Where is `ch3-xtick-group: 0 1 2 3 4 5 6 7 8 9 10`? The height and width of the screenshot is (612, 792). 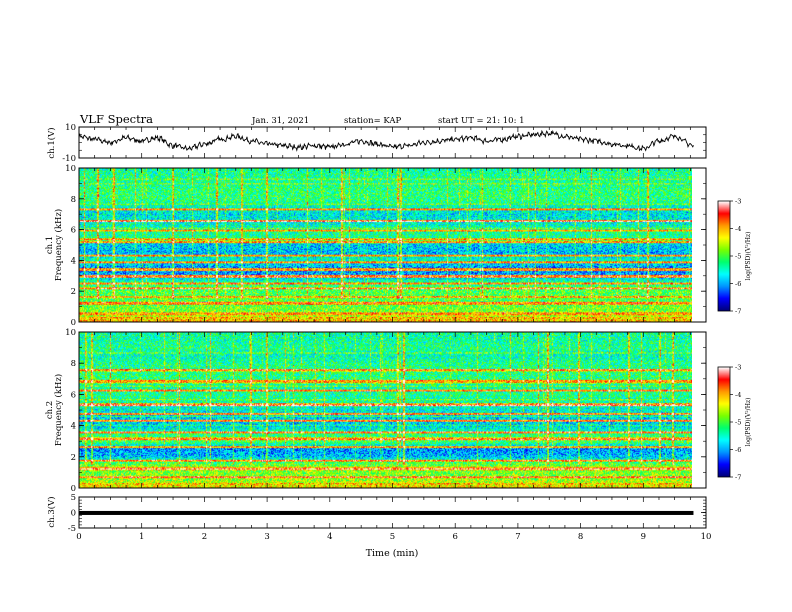
ch3-xtick-group: 0 1 2 3 4 5 6 7 8 9 10 is located at coordinates (393, 519).